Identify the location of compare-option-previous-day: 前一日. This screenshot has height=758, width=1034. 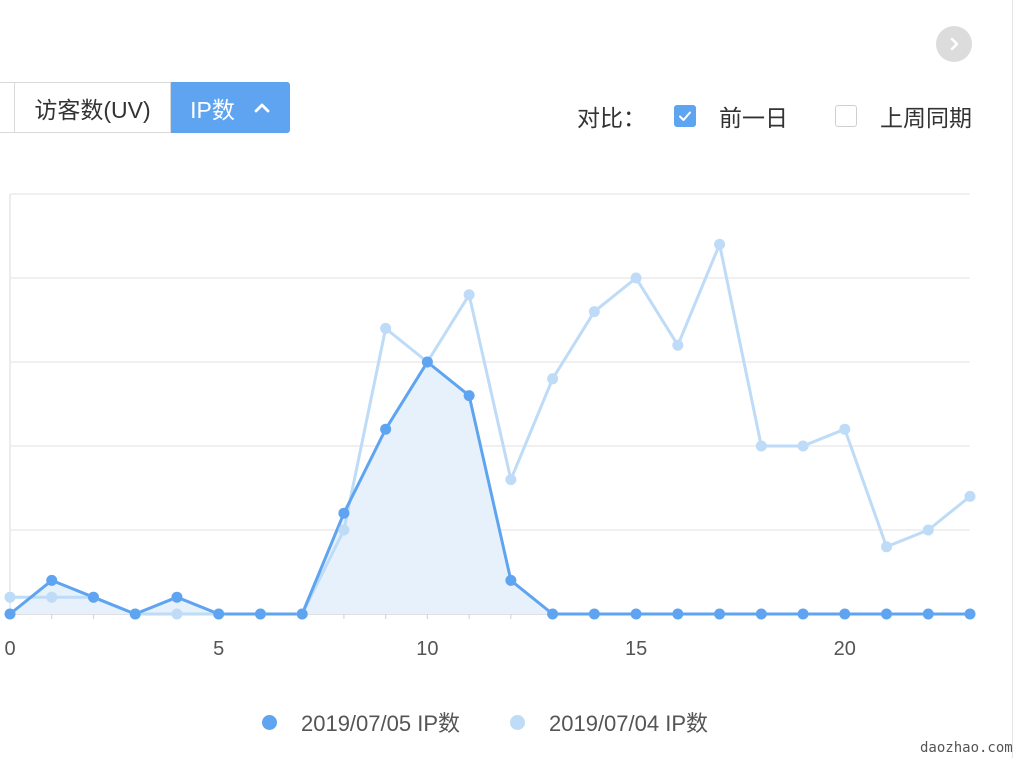
(731, 116).